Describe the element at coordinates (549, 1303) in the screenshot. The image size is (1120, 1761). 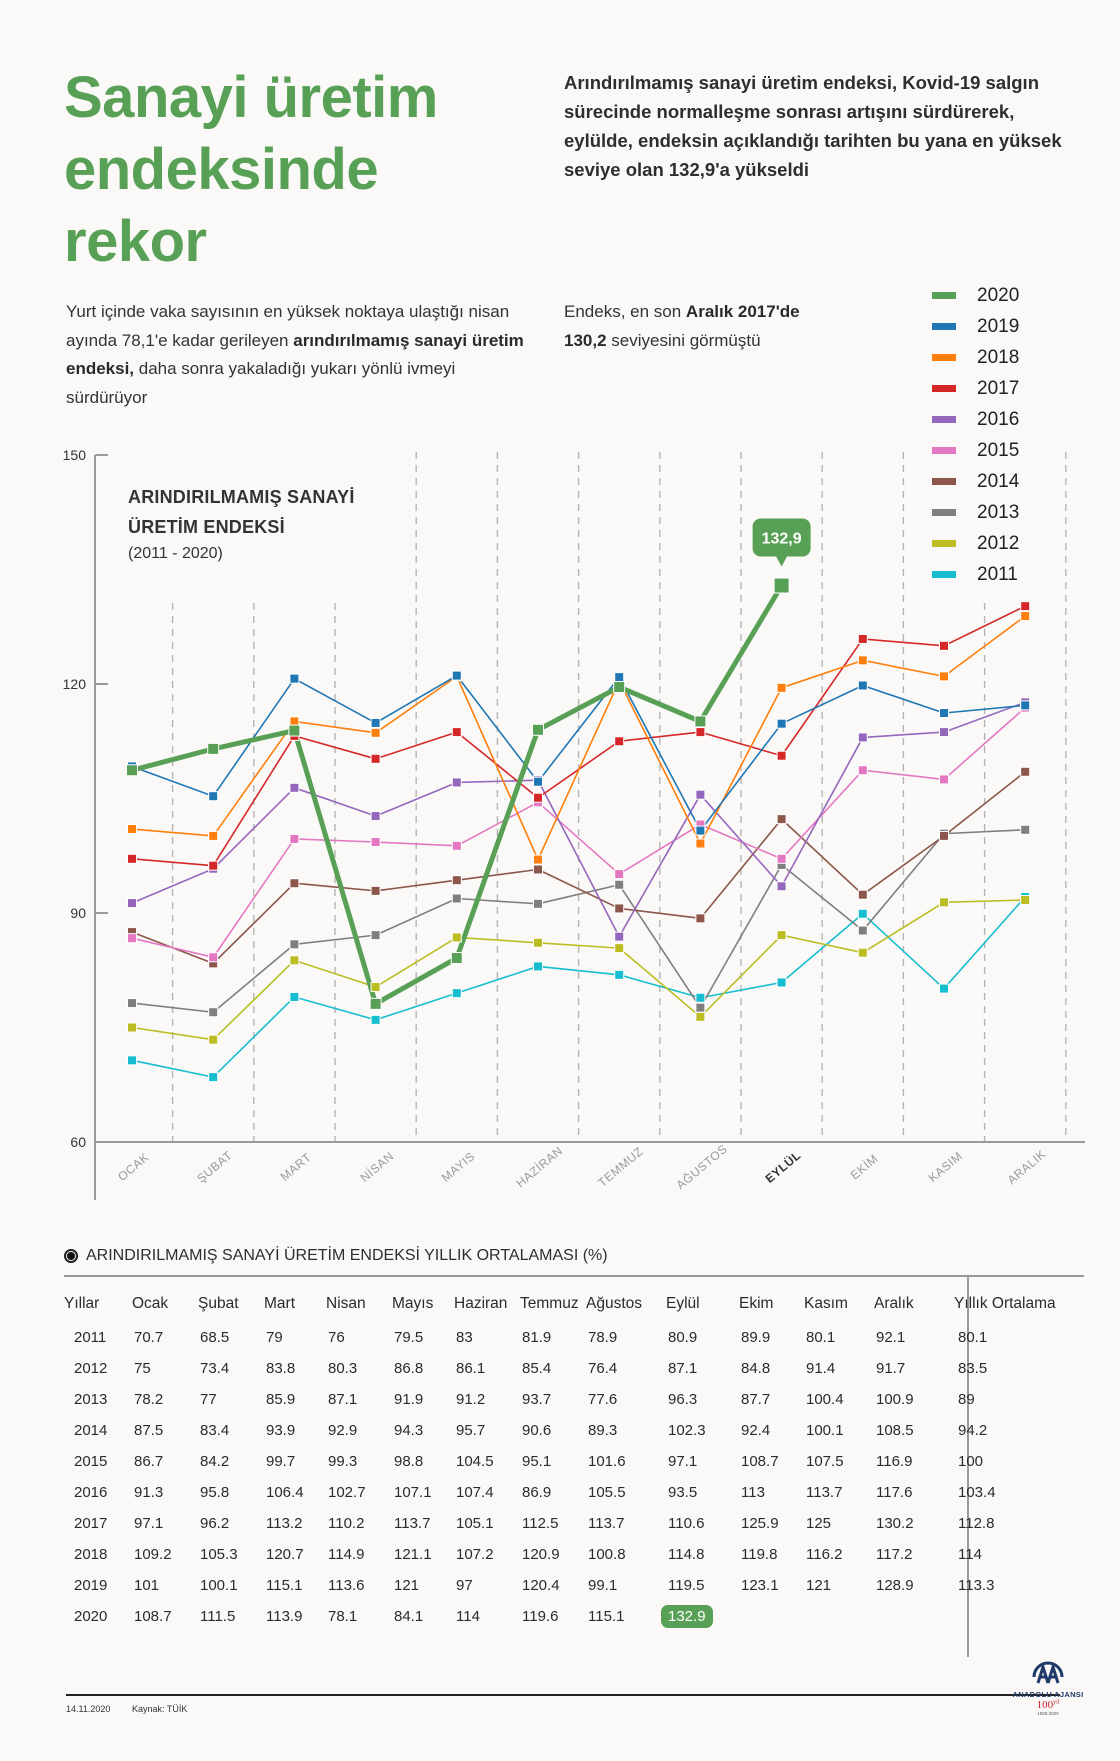
I see `column-header: Temmuz` at that location.